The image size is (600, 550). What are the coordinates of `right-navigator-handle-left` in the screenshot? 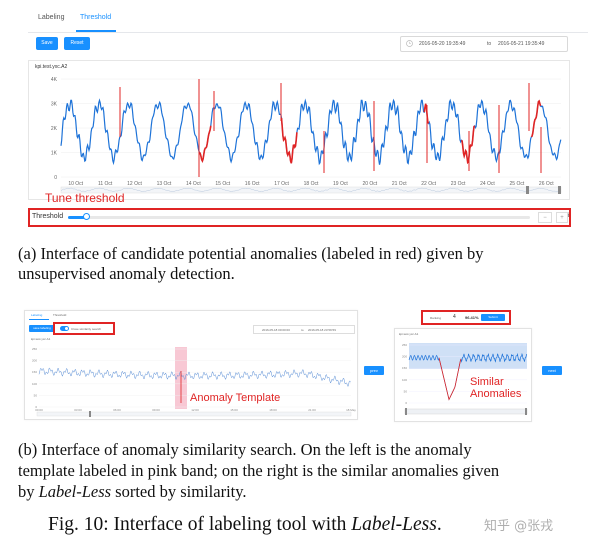 It's located at (406, 411).